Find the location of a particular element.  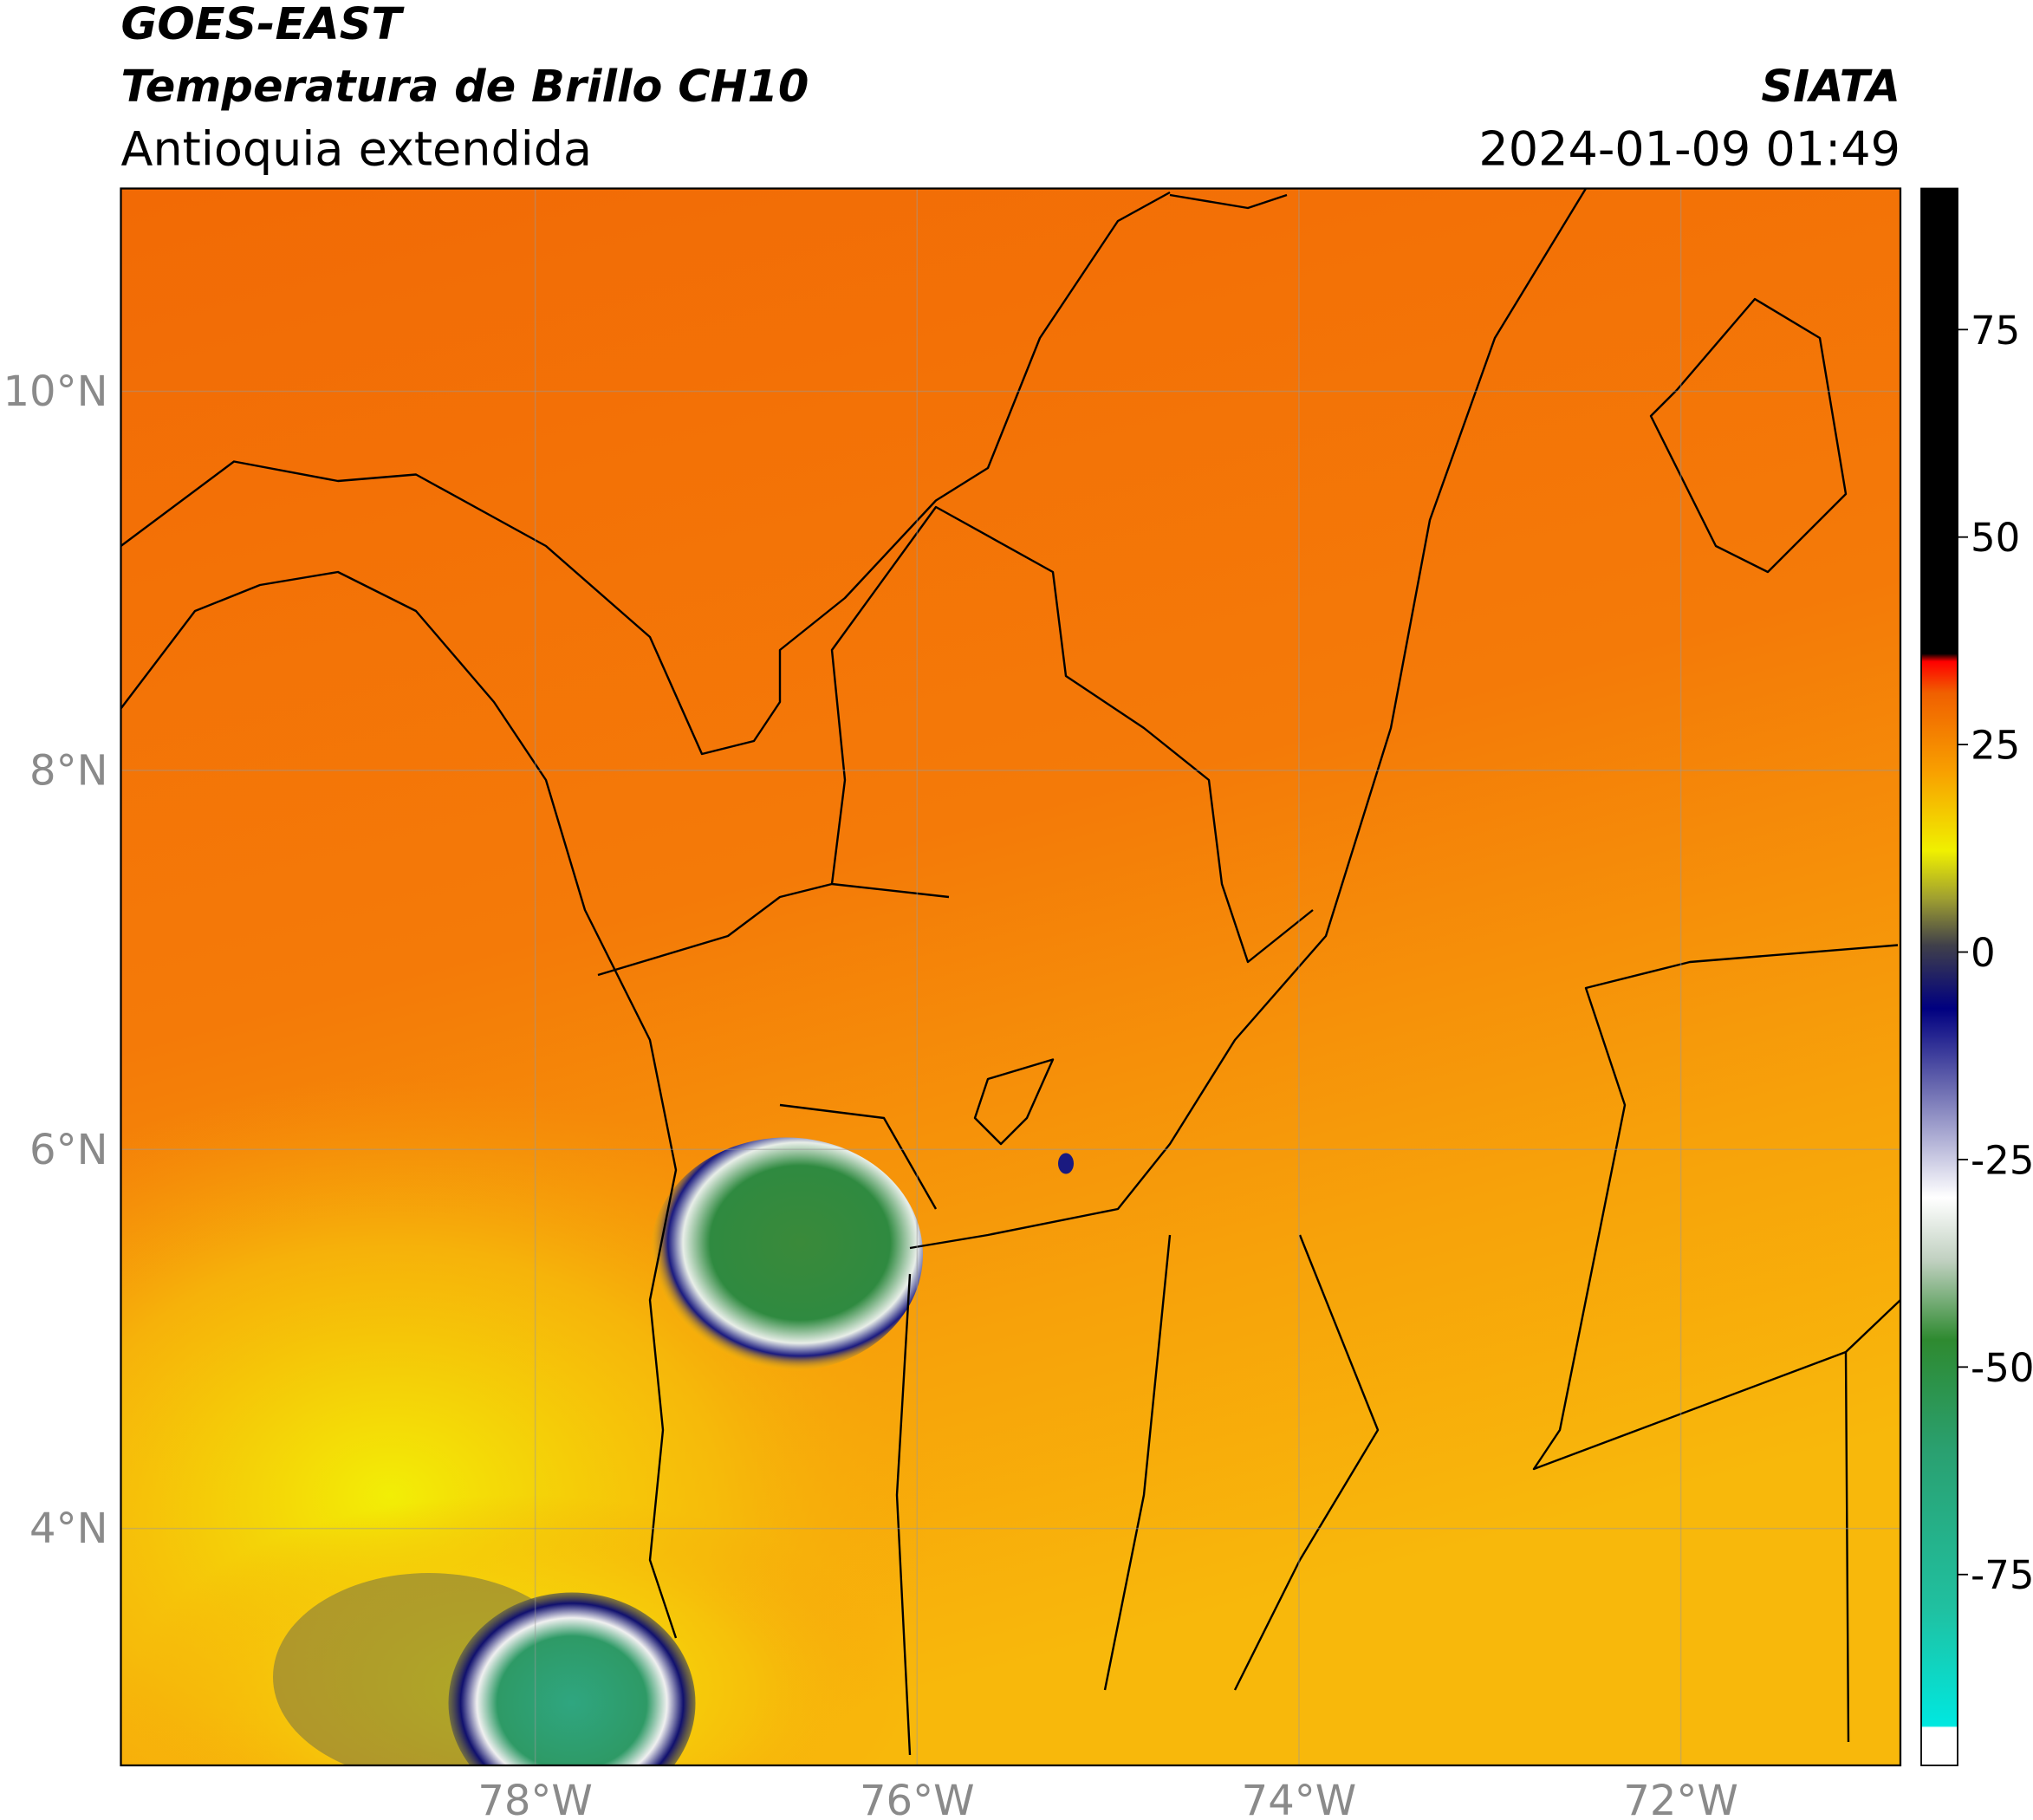

colorbar-tick-label: 0 is located at coordinates (1984, 953).